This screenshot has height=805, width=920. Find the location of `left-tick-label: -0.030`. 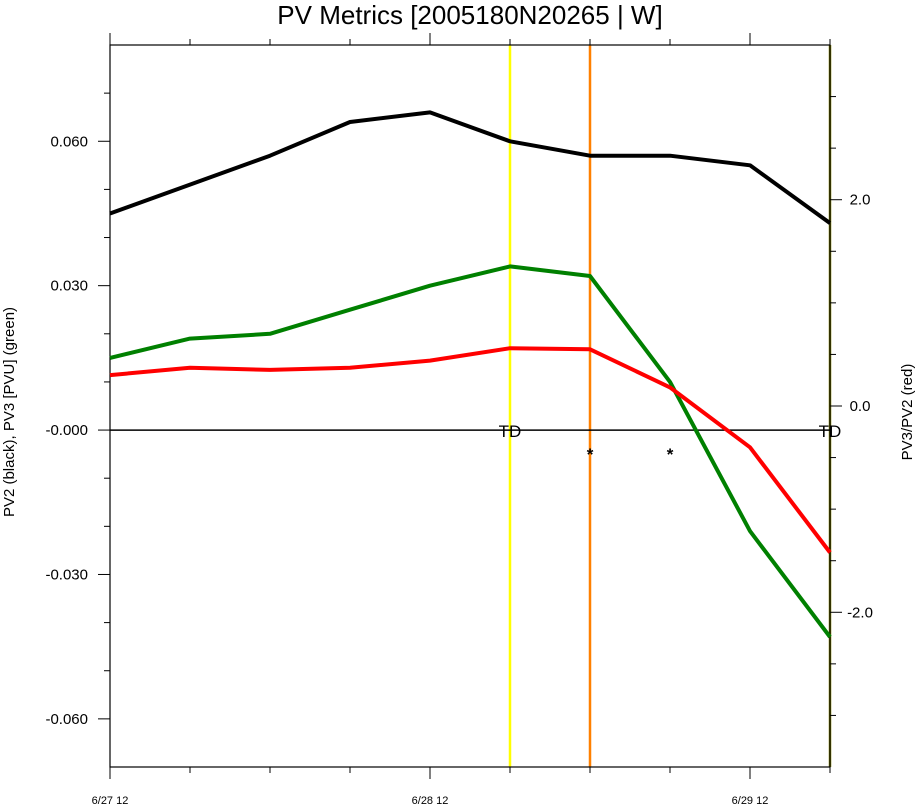

left-tick-label: -0.030 is located at coordinates (66, 574).